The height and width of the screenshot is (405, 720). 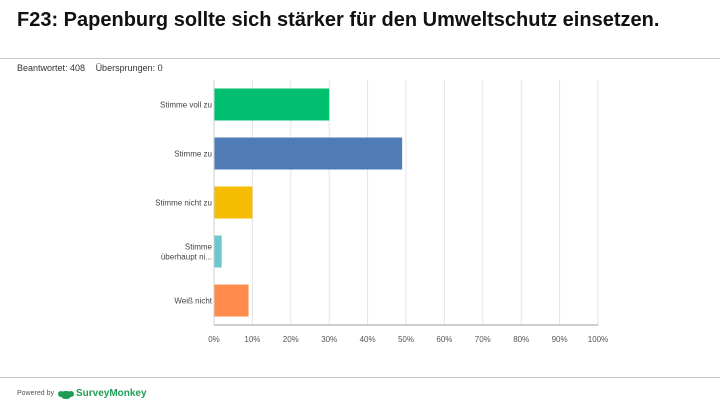 I want to click on x-tick-label: 20%, so click(x=291, y=339).